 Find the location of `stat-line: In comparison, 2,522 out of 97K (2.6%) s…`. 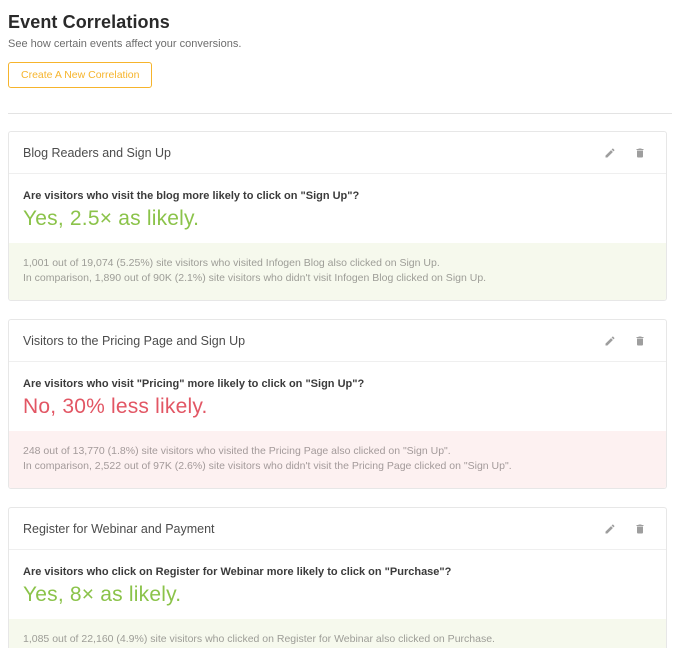

stat-line: In comparison, 2,522 out of 97K (2.6%) s… is located at coordinates (267, 466).